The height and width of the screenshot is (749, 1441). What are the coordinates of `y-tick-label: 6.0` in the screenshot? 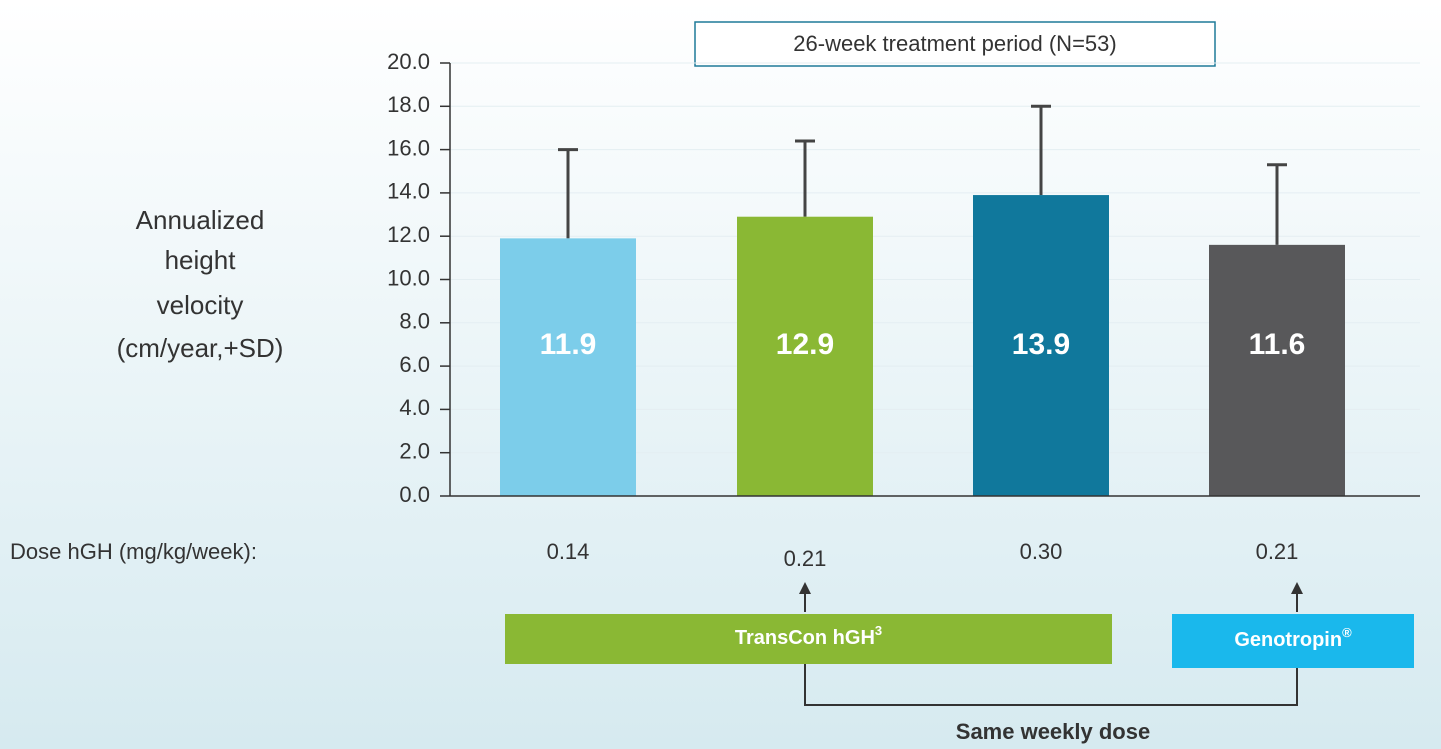 It's located at (414, 364).